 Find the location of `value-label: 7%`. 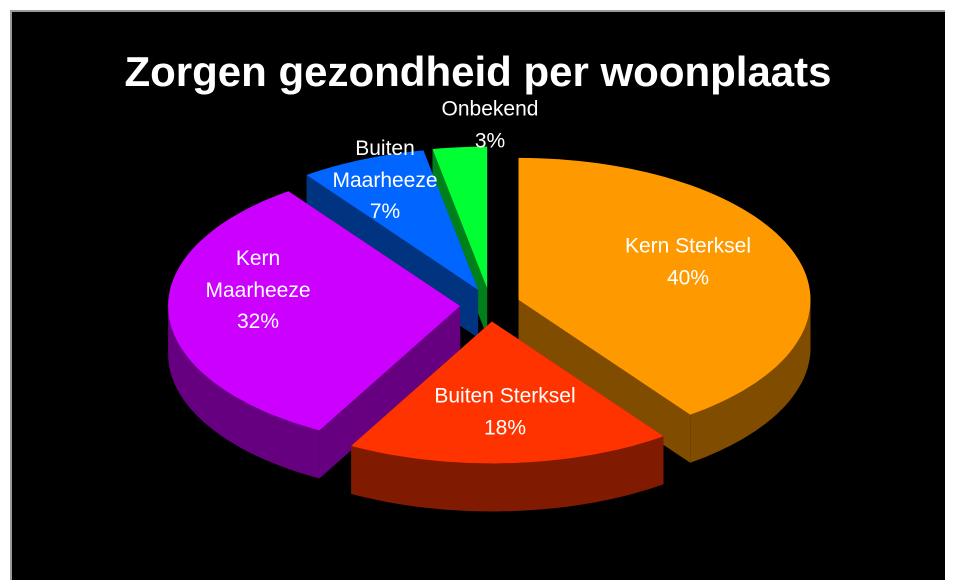

value-label: 7% is located at coordinates (385, 211).